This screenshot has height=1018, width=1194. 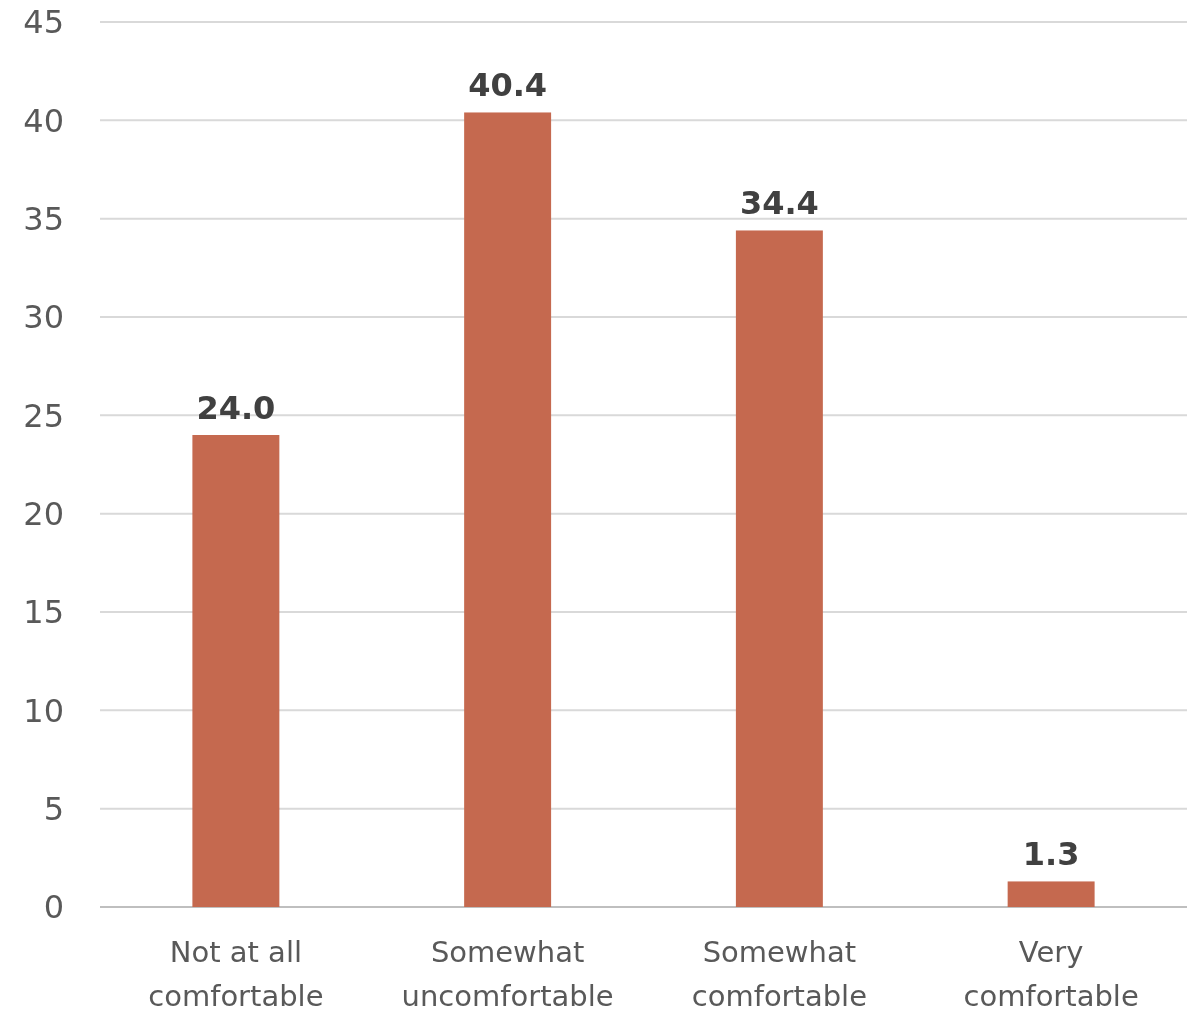 I want to click on y-tick-label: 30, so click(x=43, y=317).